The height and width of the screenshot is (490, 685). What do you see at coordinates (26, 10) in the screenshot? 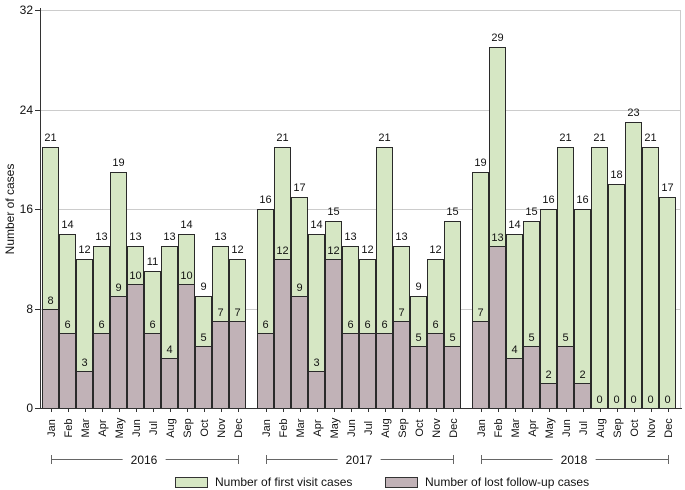
I see `y-tick-label-32: 32` at bounding box center [26, 10].